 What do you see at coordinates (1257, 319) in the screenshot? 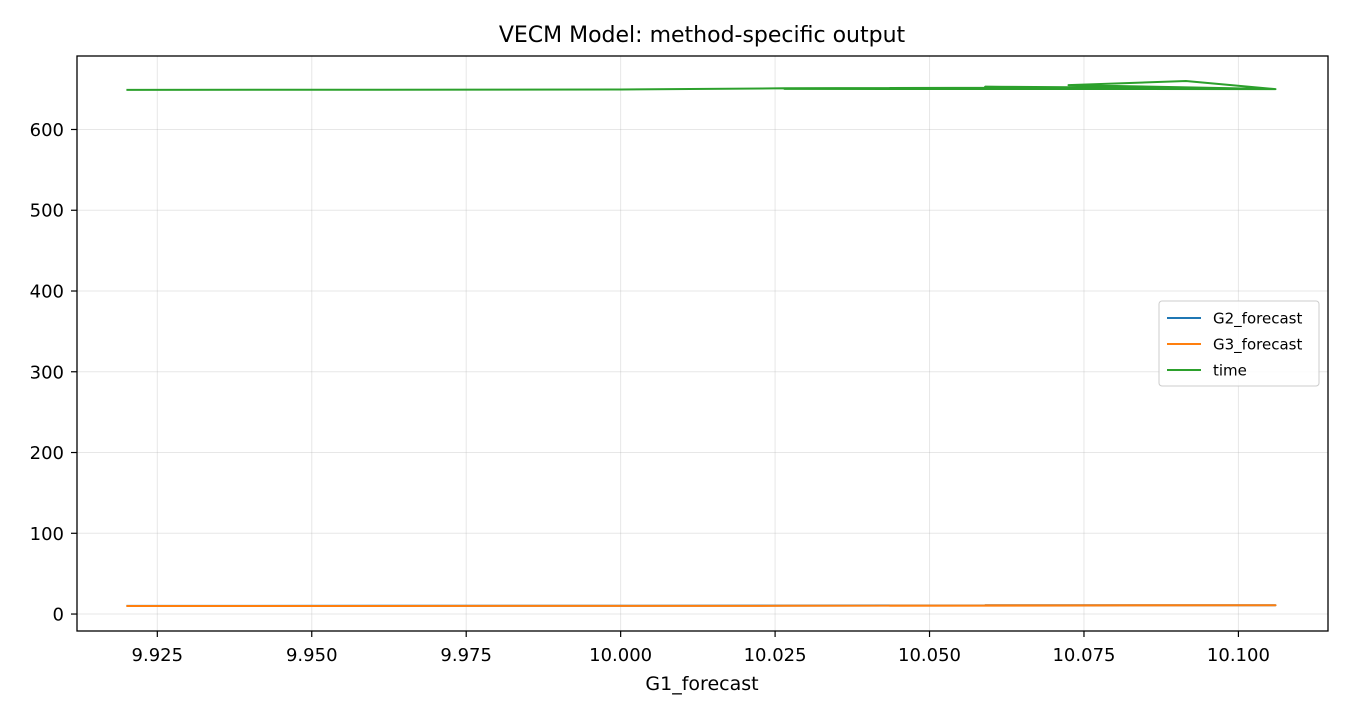
I see `legend-label-g2-forecast: G2_forecast` at bounding box center [1257, 319].